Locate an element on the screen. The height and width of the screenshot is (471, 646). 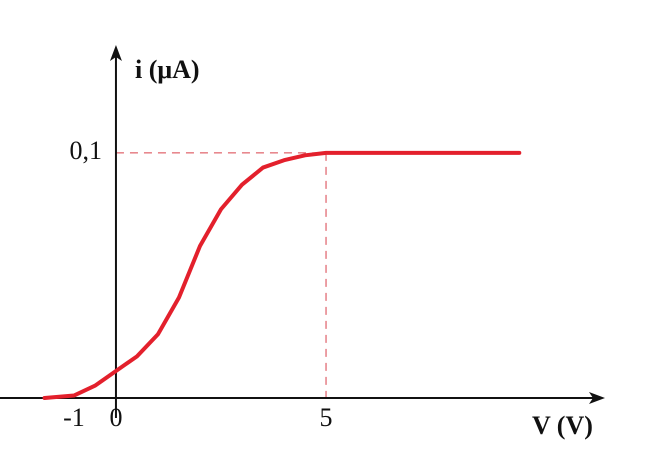
x-tick-label: 5 is located at coordinates (326, 417).